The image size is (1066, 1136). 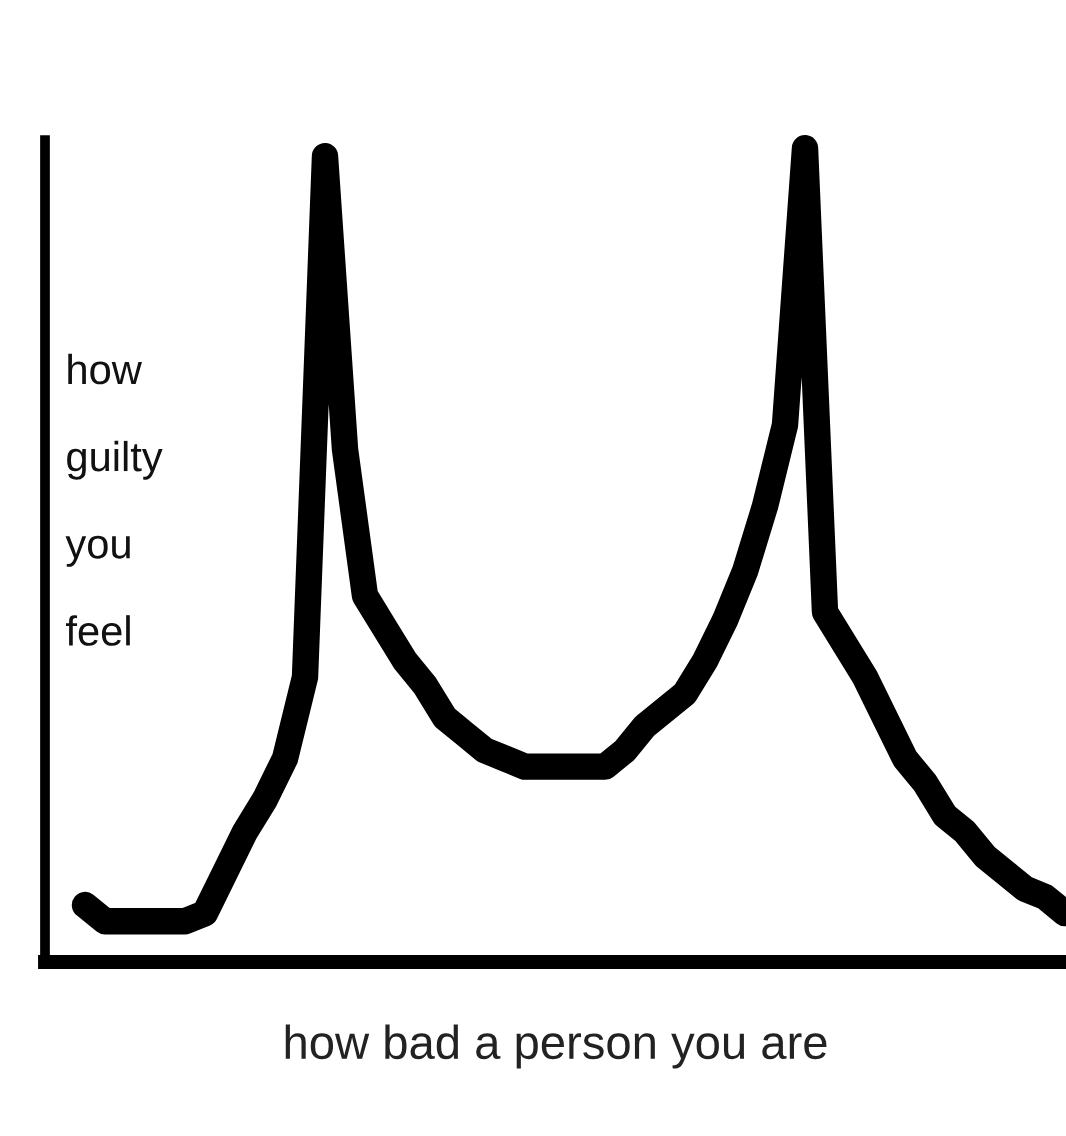 What do you see at coordinates (556, 1046) in the screenshot?
I see `x-axis-title: how bad a person you are` at bounding box center [556, 1046].